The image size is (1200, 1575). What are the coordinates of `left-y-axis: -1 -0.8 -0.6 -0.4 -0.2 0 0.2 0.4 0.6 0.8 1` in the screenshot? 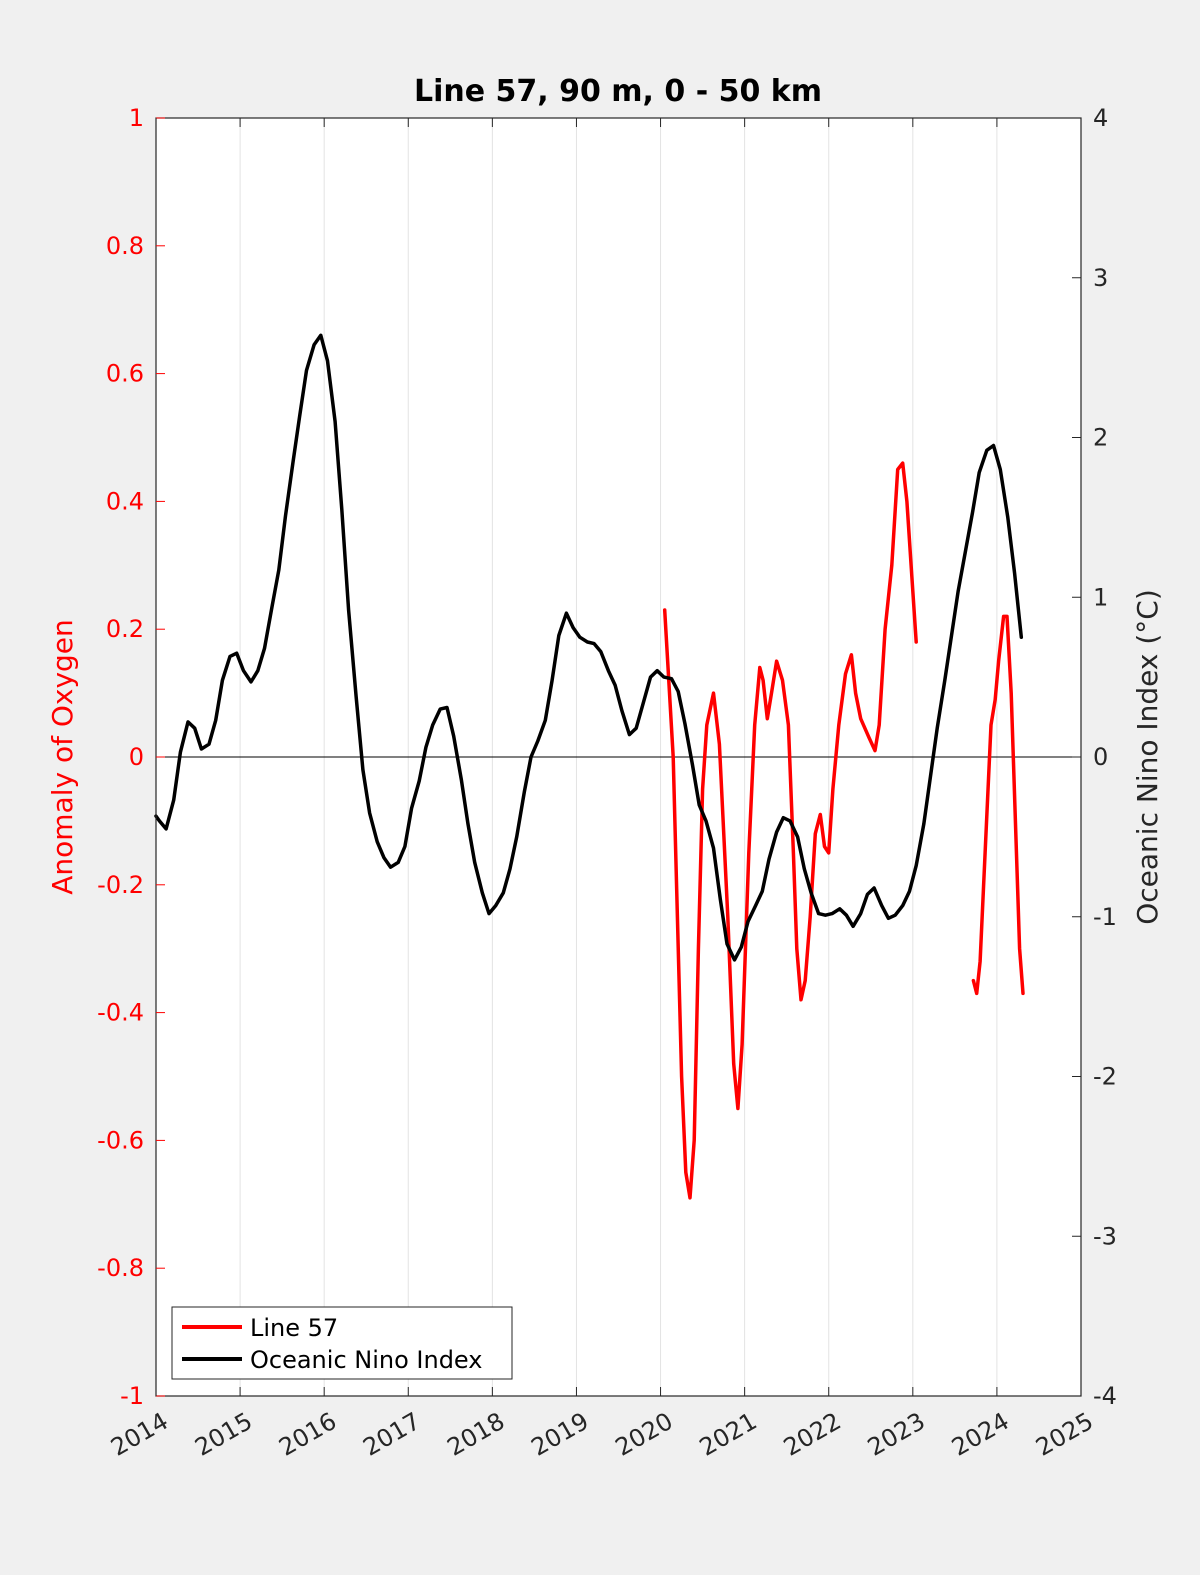 It's located at (131, 757).